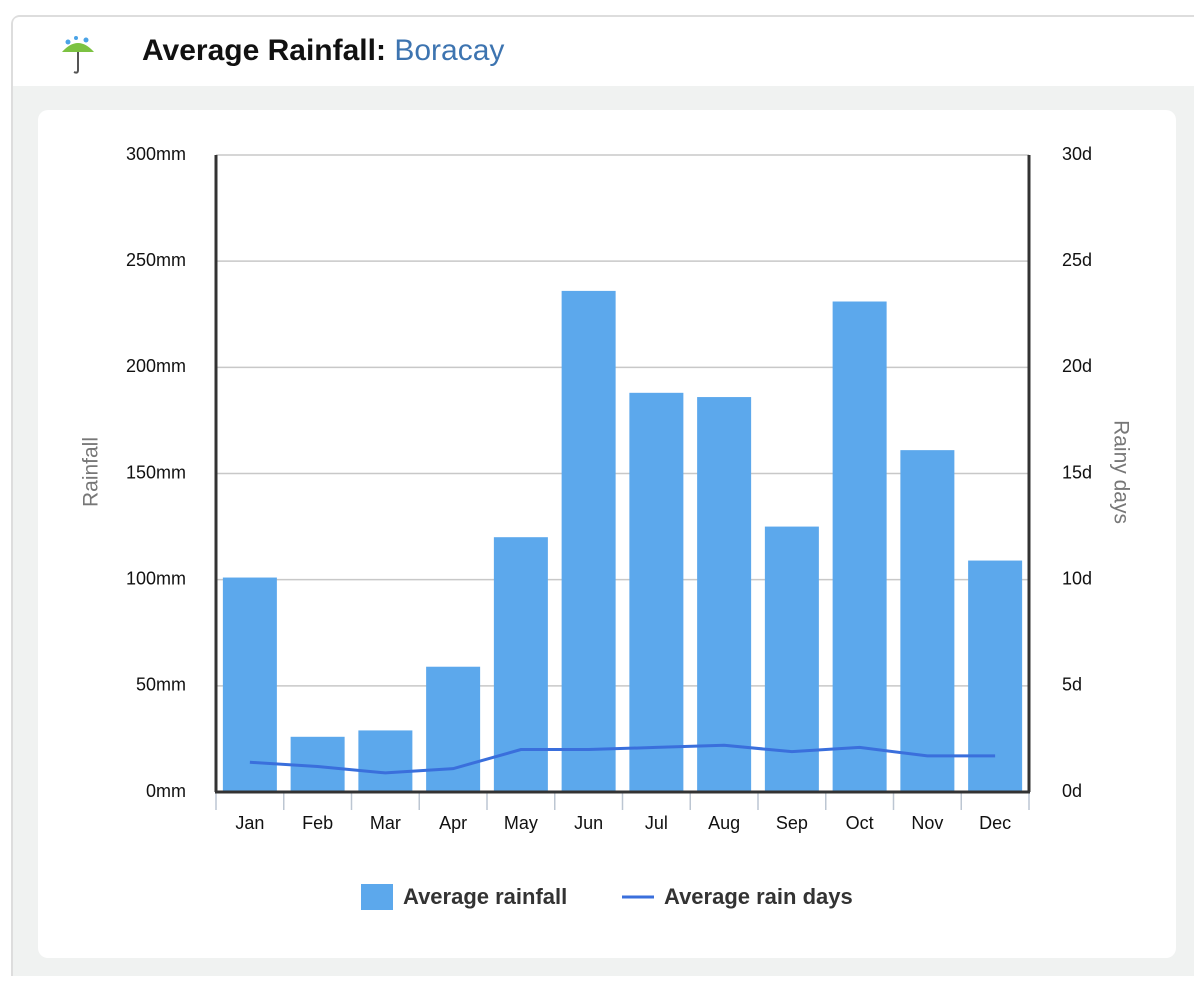 Image resolution: width=1194 pixels, height=981 pixels. Describe the element at coordinates (453, 823) in the screenshot. I see `x-tick-label: Apr` at that location.